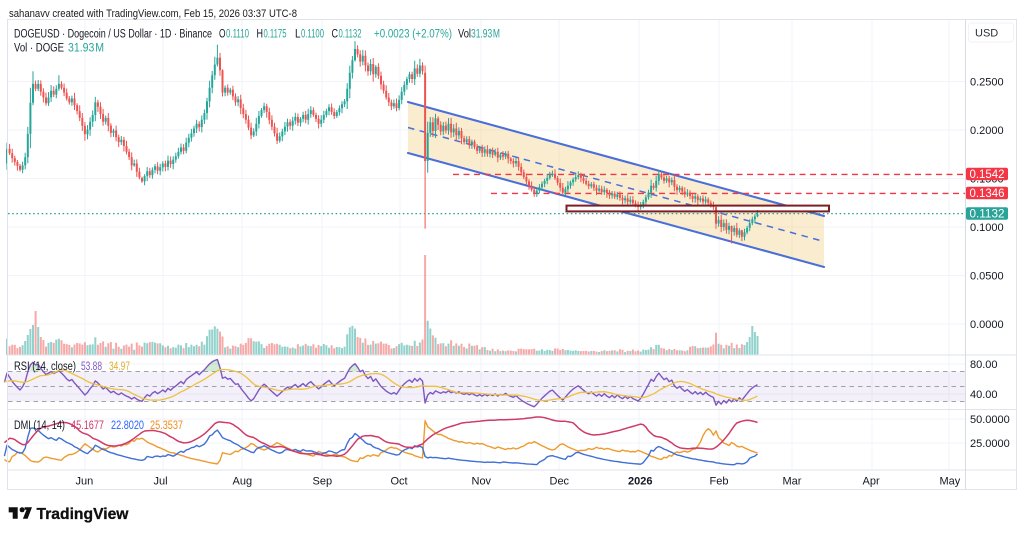  I want to click on svg-text: 25.0000, so click(990, 444).